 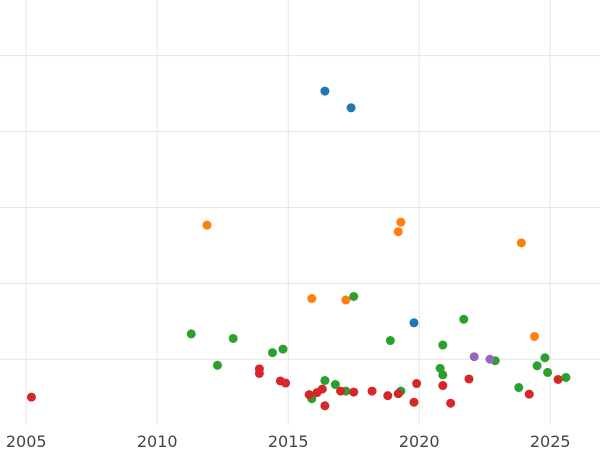 I want to click on x-axis-ticks: 2005 2010 2015 2020 2025, so click(x=288, y=441).